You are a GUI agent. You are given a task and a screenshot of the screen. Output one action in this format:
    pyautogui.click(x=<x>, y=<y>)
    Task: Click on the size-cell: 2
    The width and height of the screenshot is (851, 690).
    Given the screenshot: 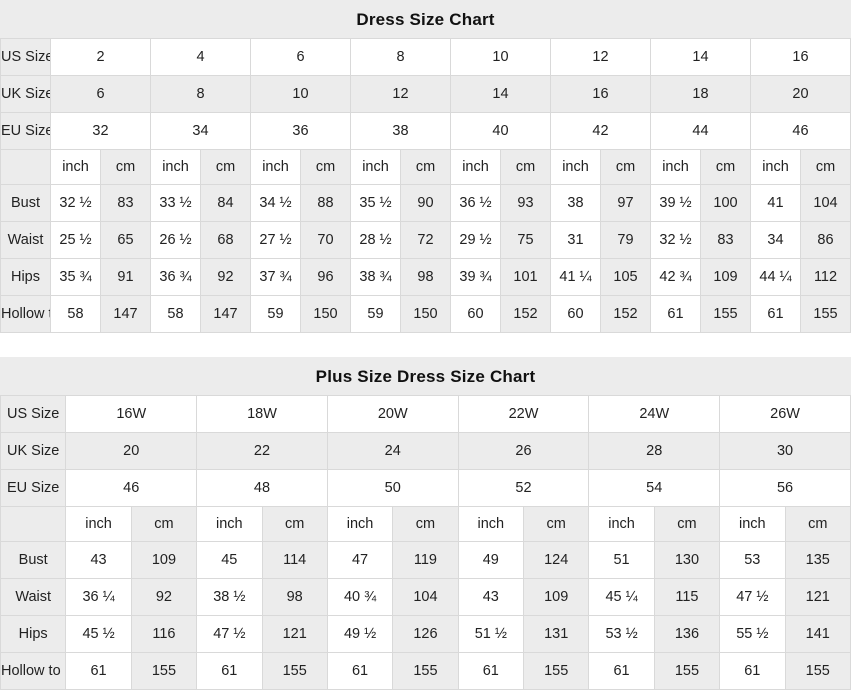 What is the action you would take?
    pyautogui.click(x=100, y=57)
    